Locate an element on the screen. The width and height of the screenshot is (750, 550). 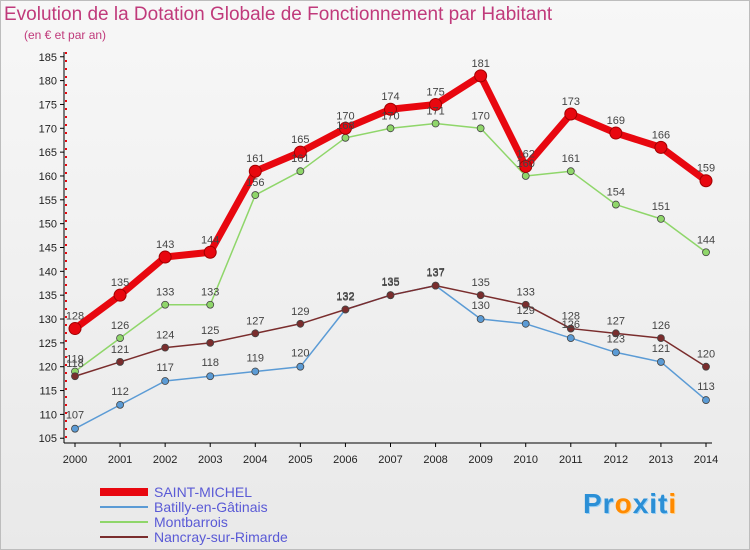
x-tick-label: 2007 is located at coordinates (390, 460).